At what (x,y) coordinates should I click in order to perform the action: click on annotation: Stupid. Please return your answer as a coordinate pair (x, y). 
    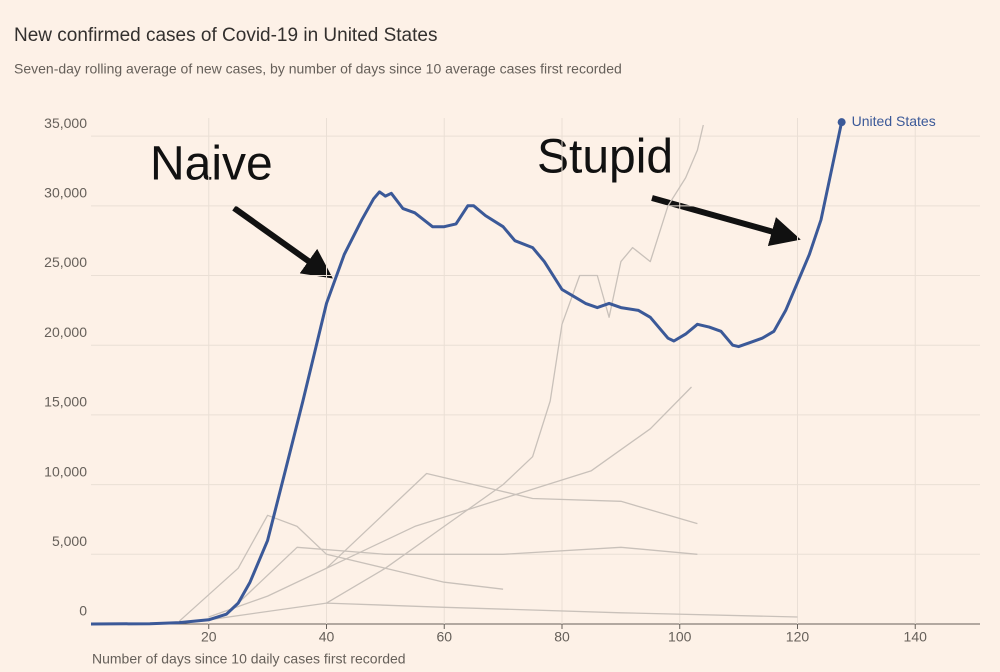
    Looking at the image, I should click on (605, 157).